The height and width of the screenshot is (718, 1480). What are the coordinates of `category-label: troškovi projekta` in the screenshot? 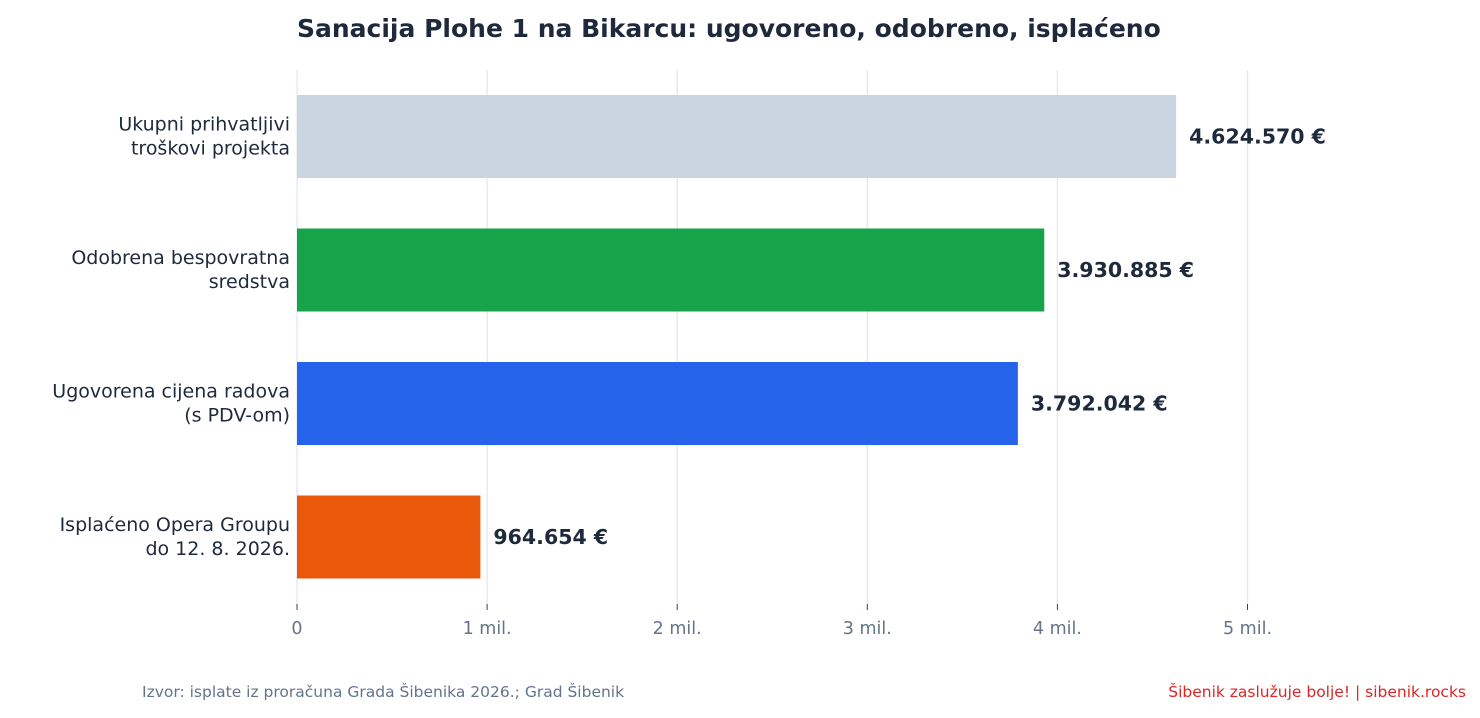 It's located at (210, 149).